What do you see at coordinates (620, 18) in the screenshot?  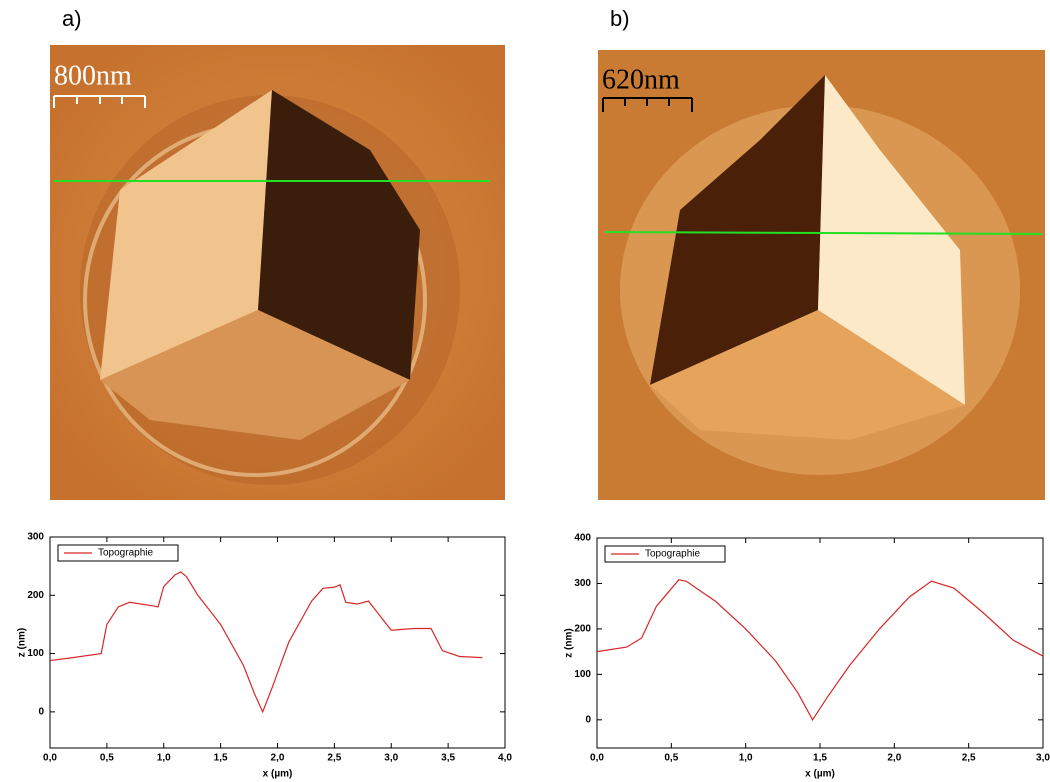 I see `panel-label: b)` at bounding box center [620, 18].